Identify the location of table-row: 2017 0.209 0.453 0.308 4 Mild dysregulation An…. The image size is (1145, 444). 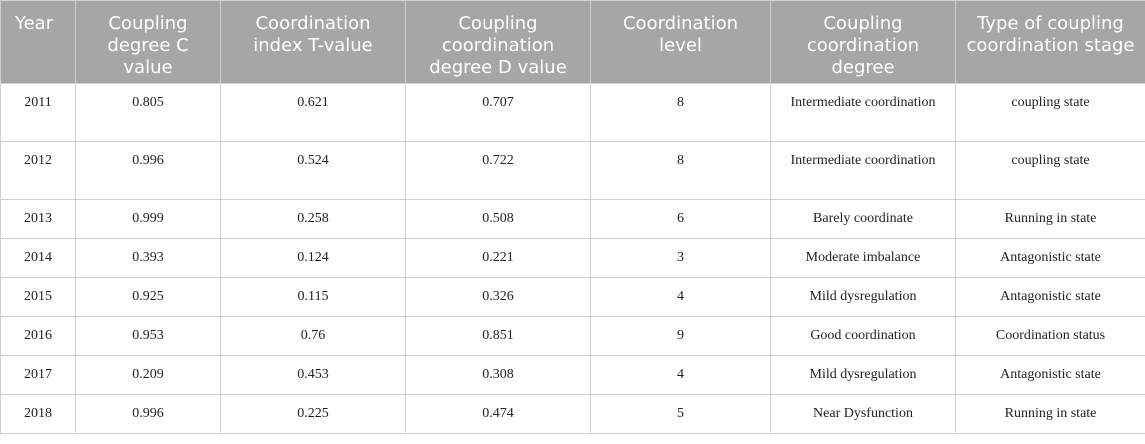
(572, 375).